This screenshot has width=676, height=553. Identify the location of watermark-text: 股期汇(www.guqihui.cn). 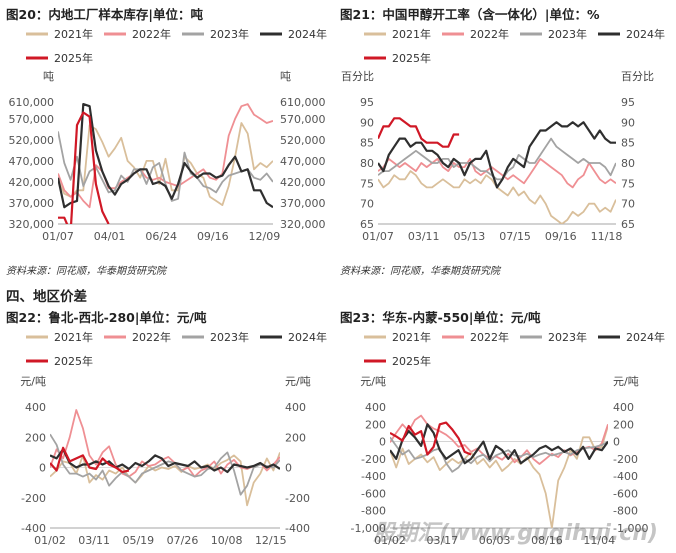
(515, 533).